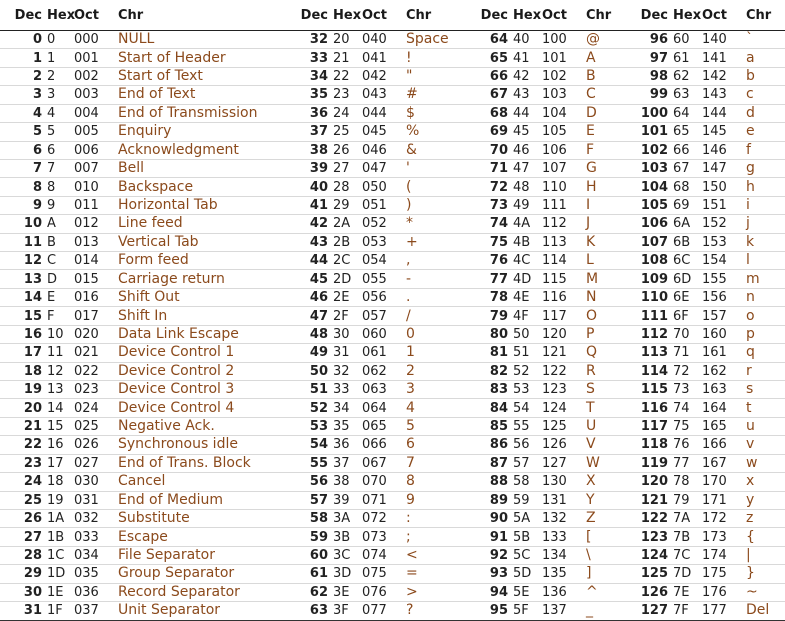 The height and width of the screenshot is (621, 785). Describe the element at coordinates (199, 150) in the screenshot. I see `chr-cell: Acknowledgment` at that location.